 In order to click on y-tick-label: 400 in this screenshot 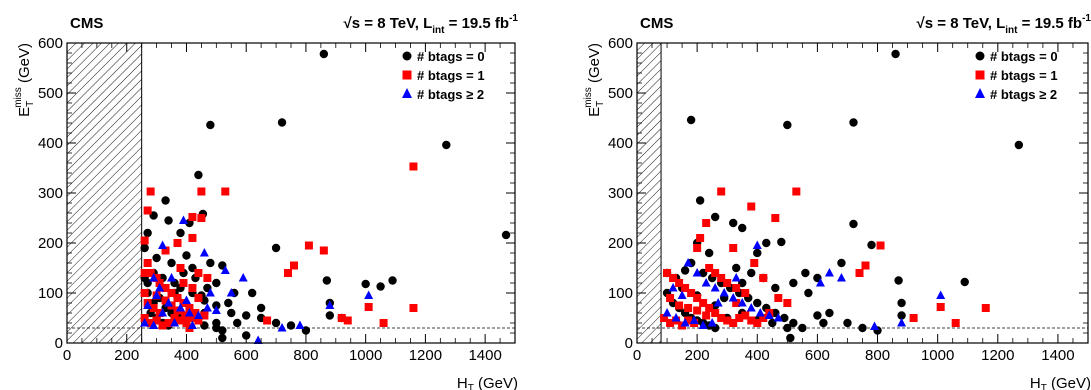, I will do `click(620, 143)`.